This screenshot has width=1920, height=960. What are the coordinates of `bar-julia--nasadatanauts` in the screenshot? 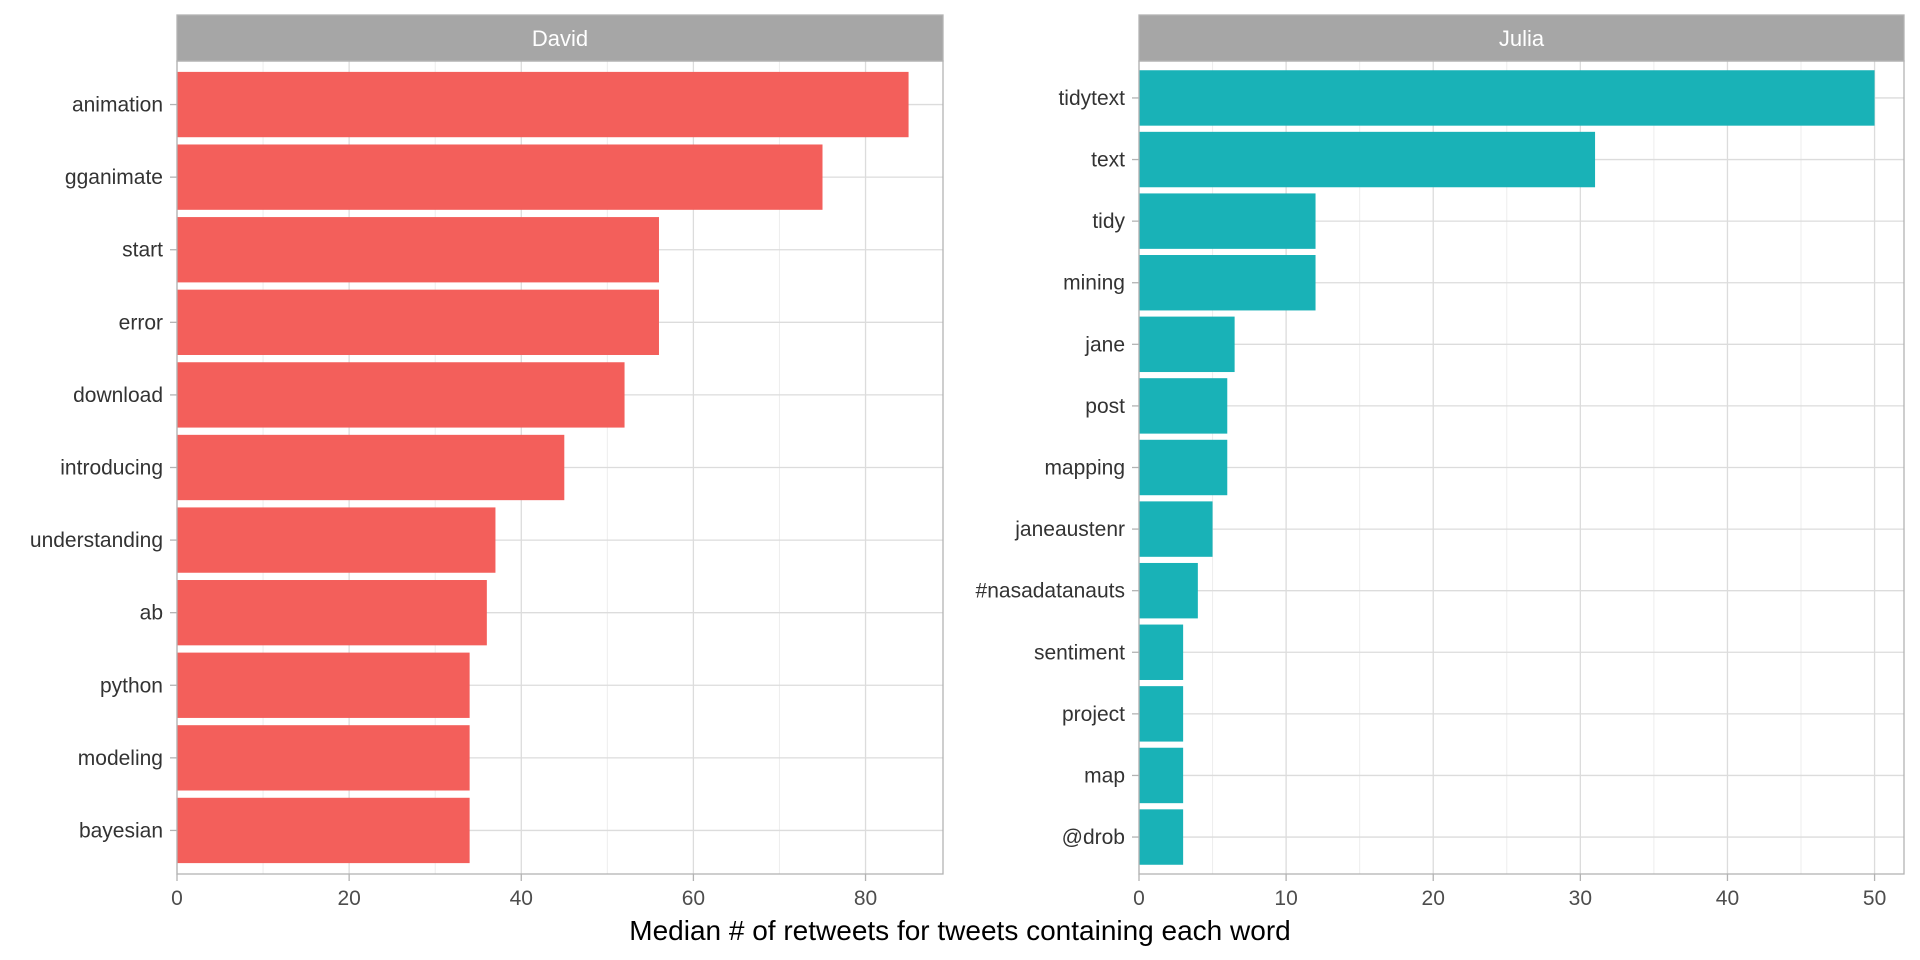 It's located at (1168, 590).